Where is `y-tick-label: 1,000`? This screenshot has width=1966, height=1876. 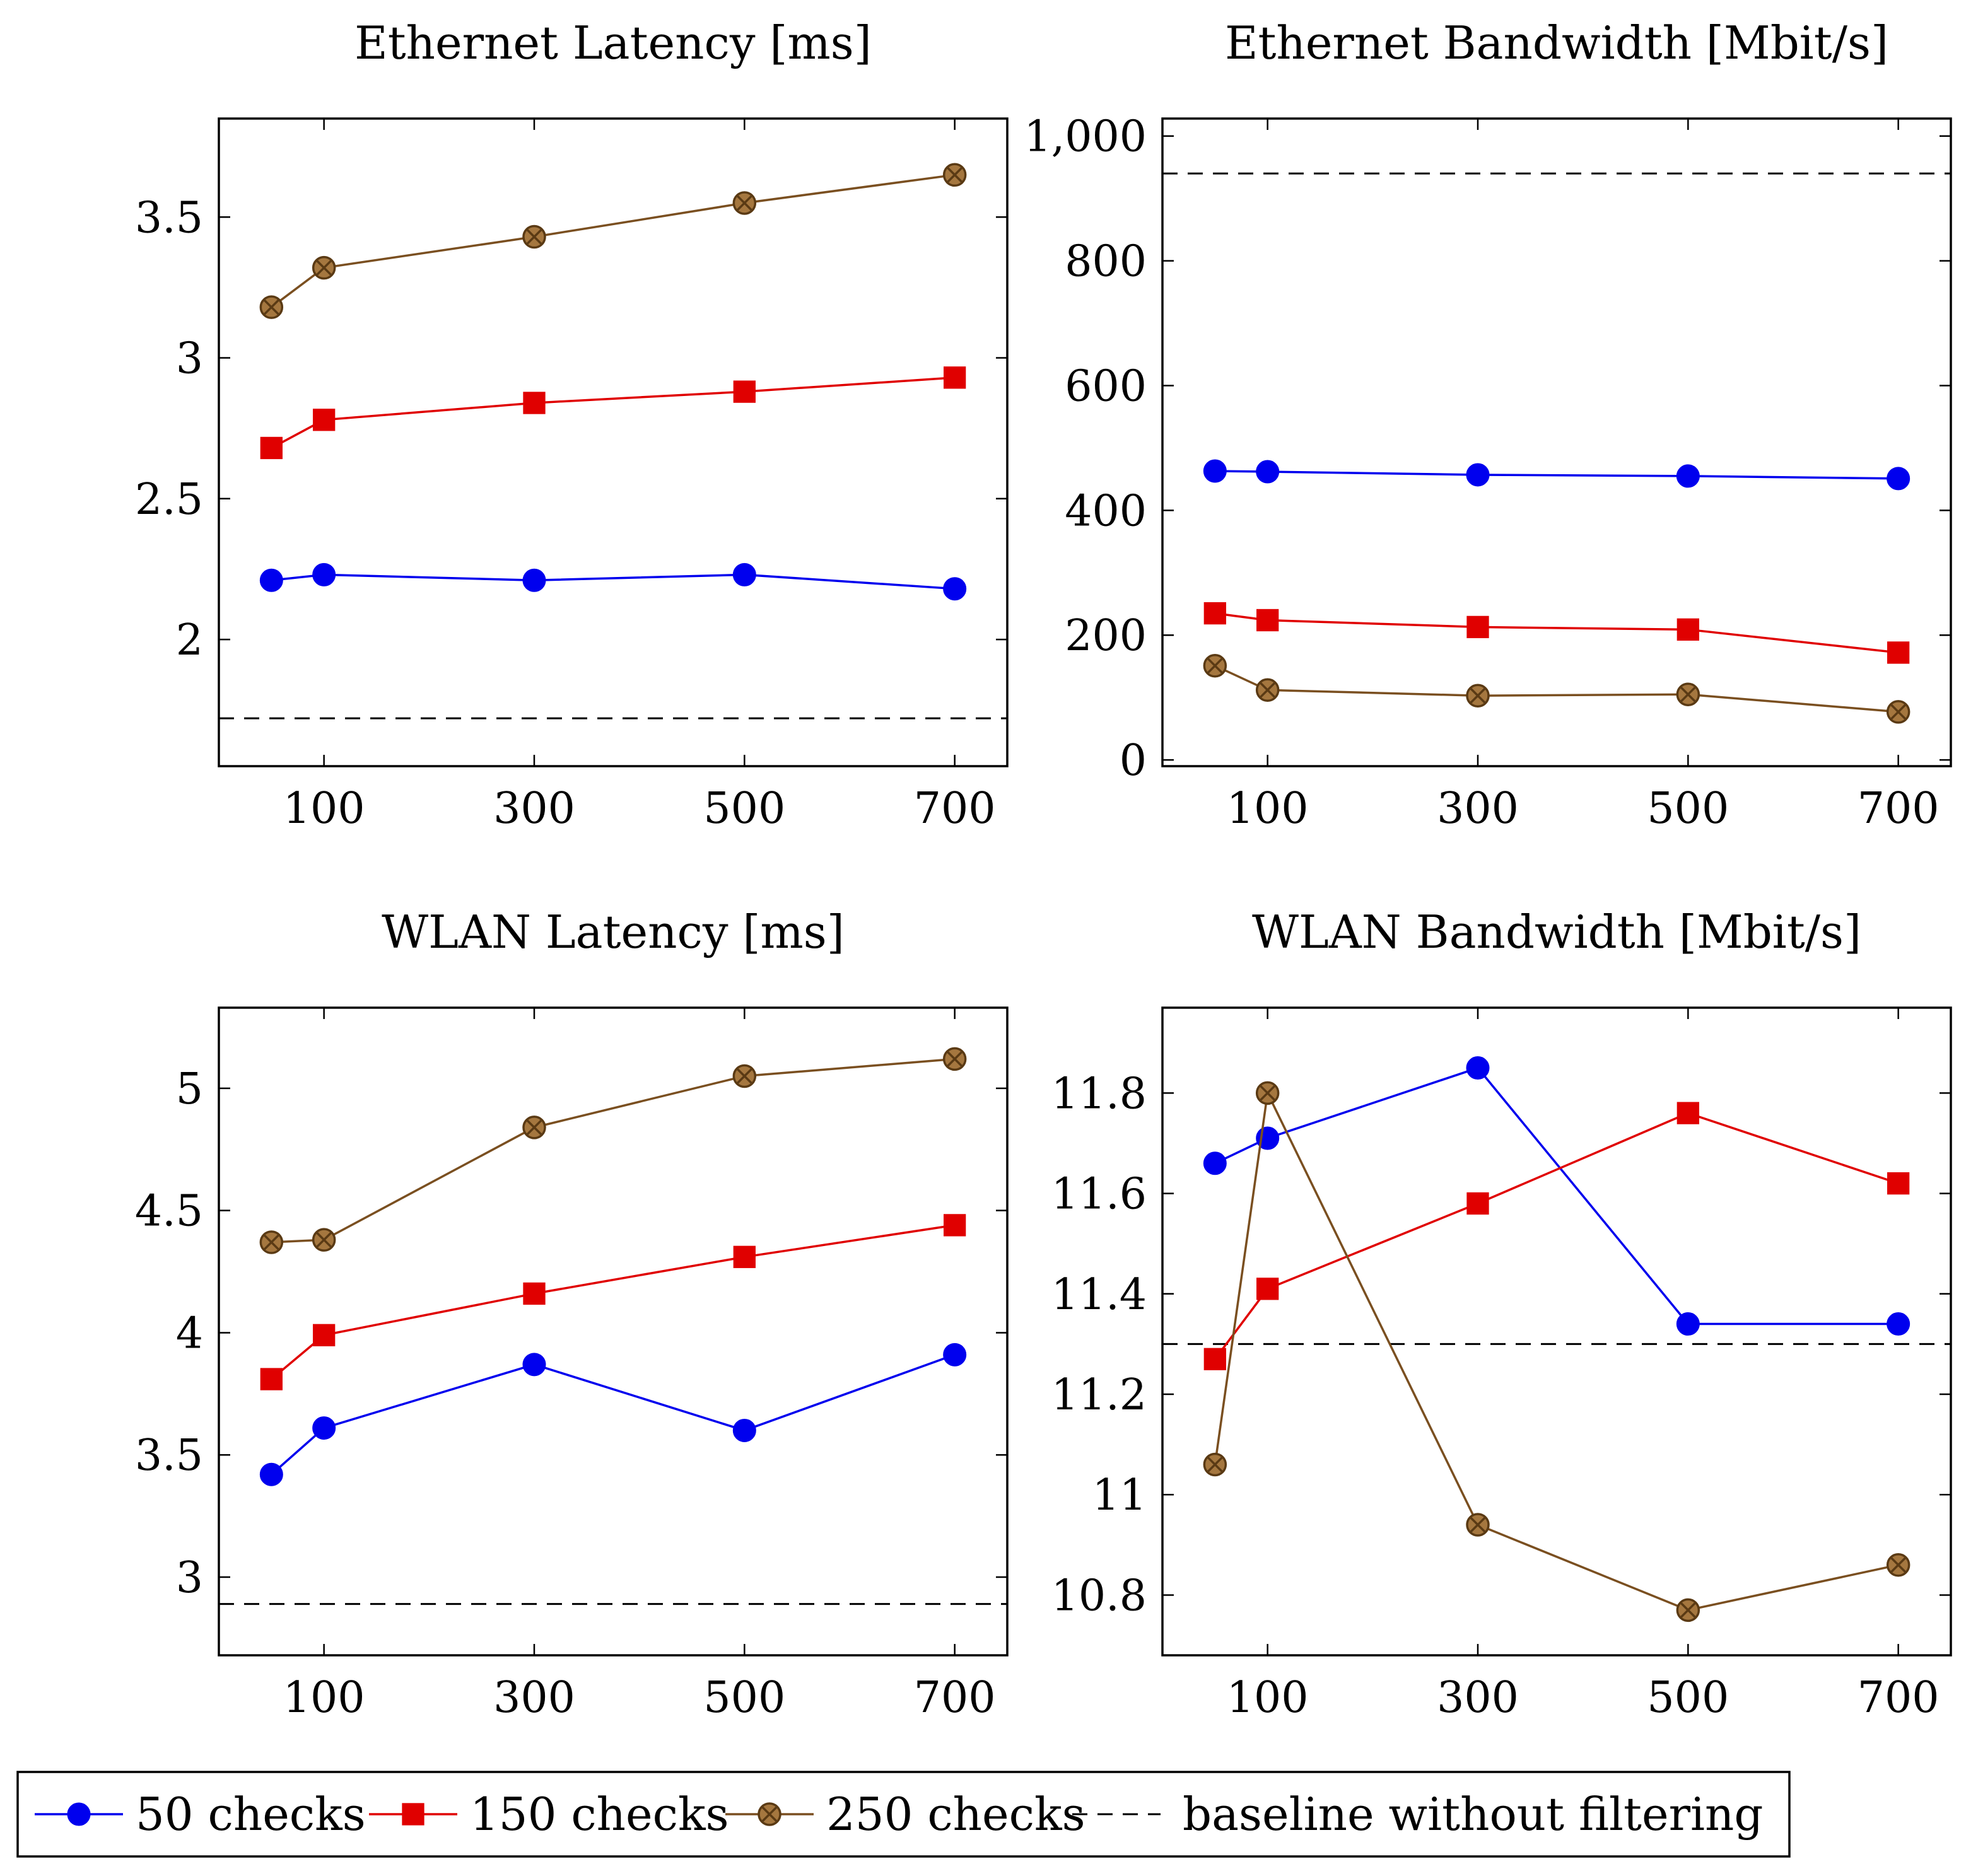 y-tick-label: 1,000 is located at coordinates (1085, 137).